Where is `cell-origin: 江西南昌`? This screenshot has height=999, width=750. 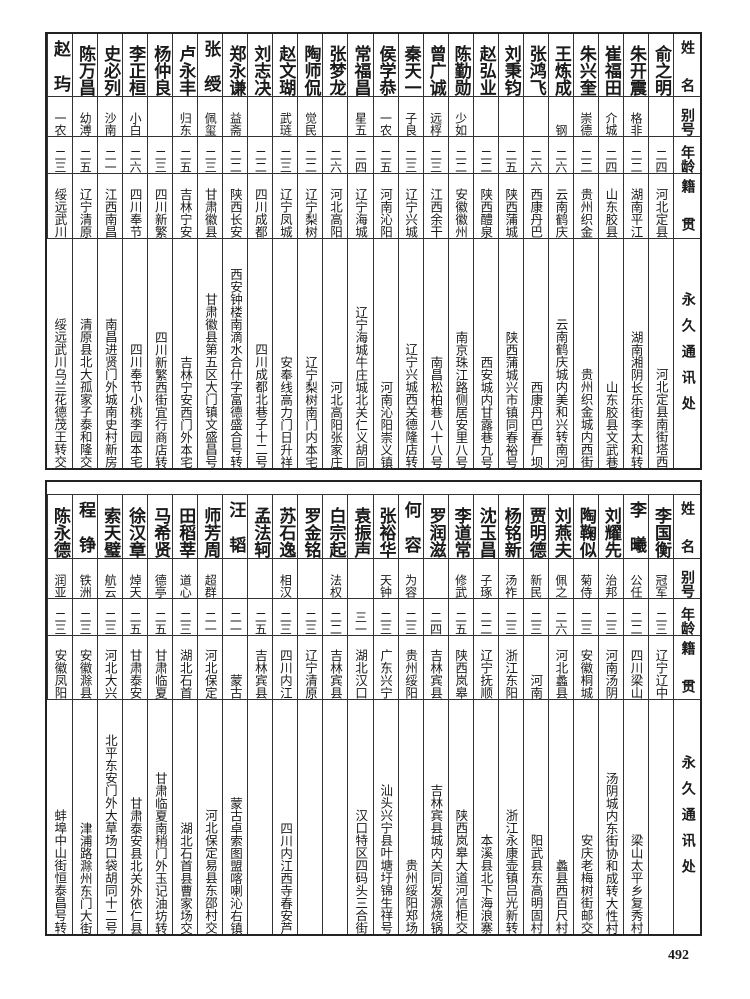
cell-origin: 江西南昌 is located at coordinates (110, 206).